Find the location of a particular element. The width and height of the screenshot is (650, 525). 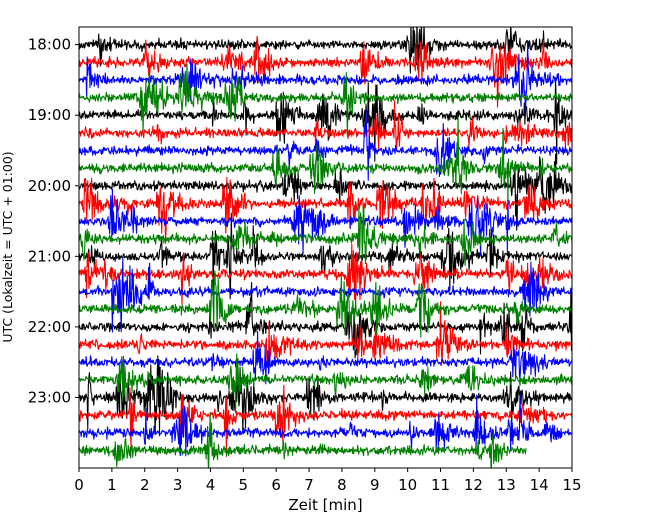

x-tick-label: 15 is located at coordinates (571, 485).